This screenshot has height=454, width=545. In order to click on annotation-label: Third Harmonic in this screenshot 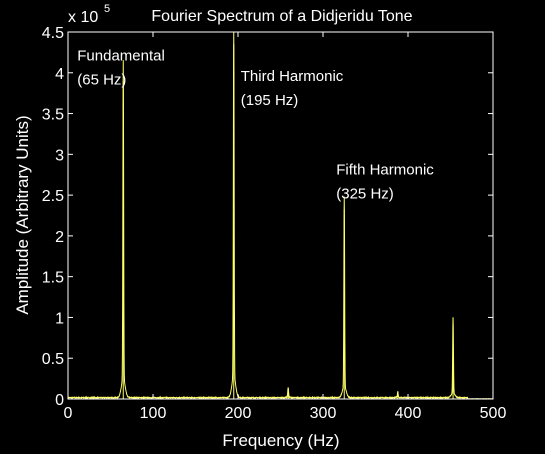, I will do `click(292, 76)`.